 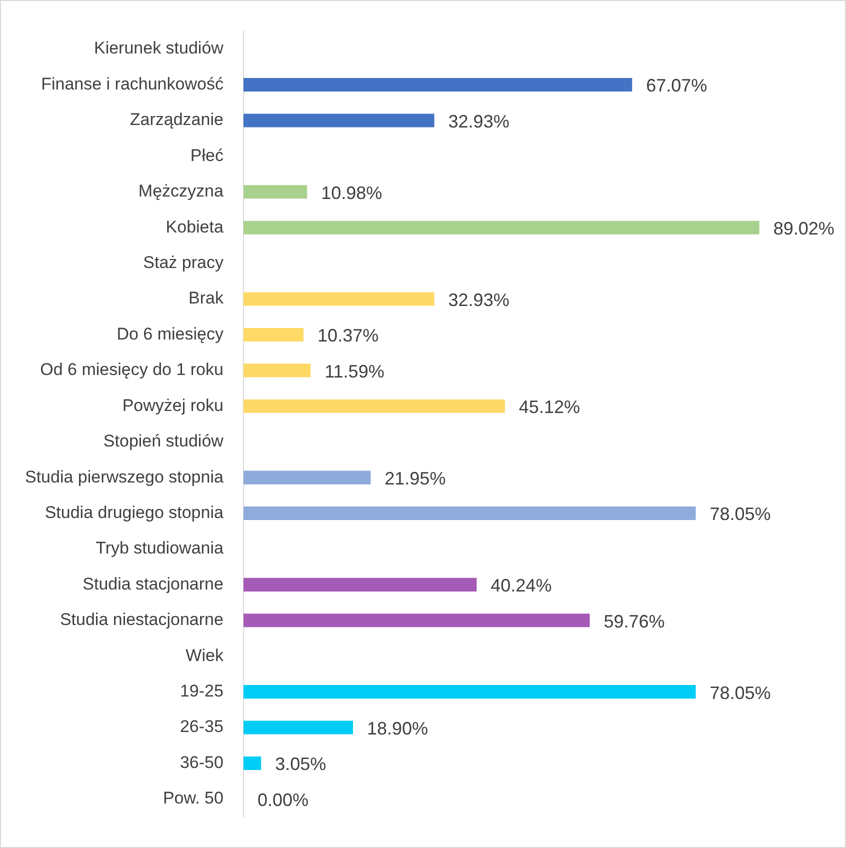 I want to click on y-tick-label: Brak, so click(x=206, y=298).